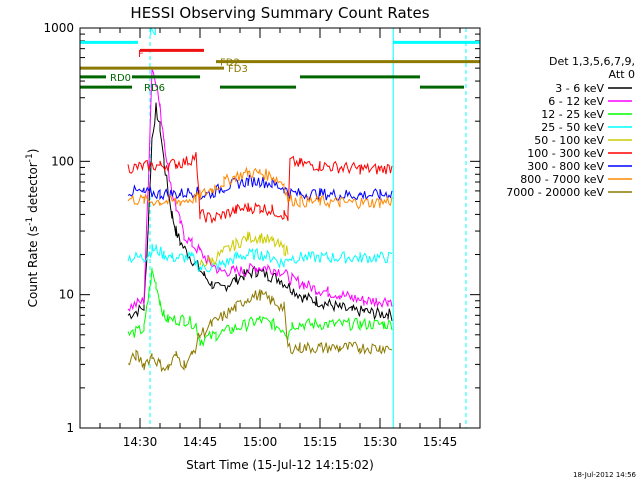 This screenshot has height=480, width=640. I want to click on flag-bar-label: N, so click(152, 32).